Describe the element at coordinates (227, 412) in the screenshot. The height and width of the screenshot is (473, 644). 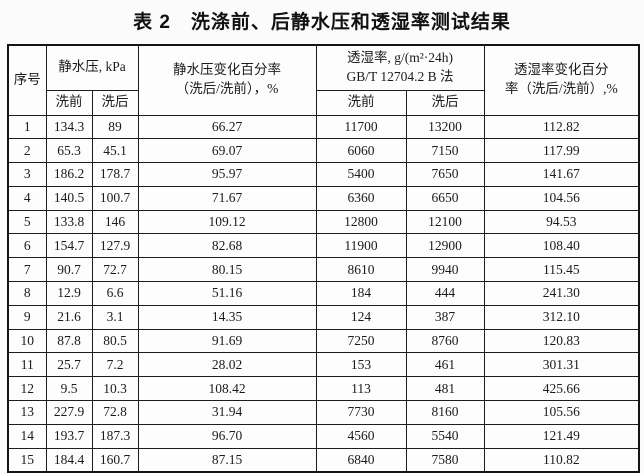
I see `cell-hydro-change: 31.94` at that location.